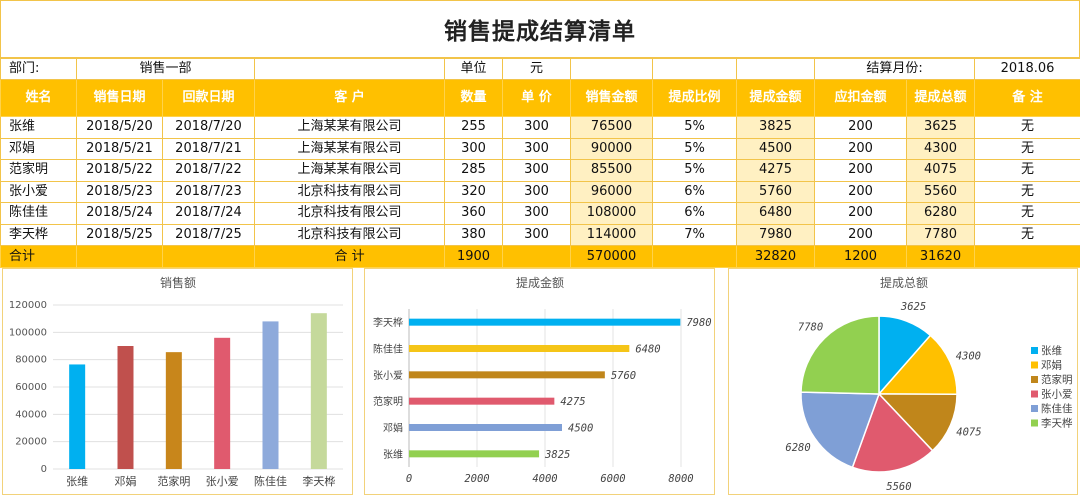 The height and width of the screenshot is (497, 1080). I want to click on header-col-rate: 提成比例, so click(695, 98).